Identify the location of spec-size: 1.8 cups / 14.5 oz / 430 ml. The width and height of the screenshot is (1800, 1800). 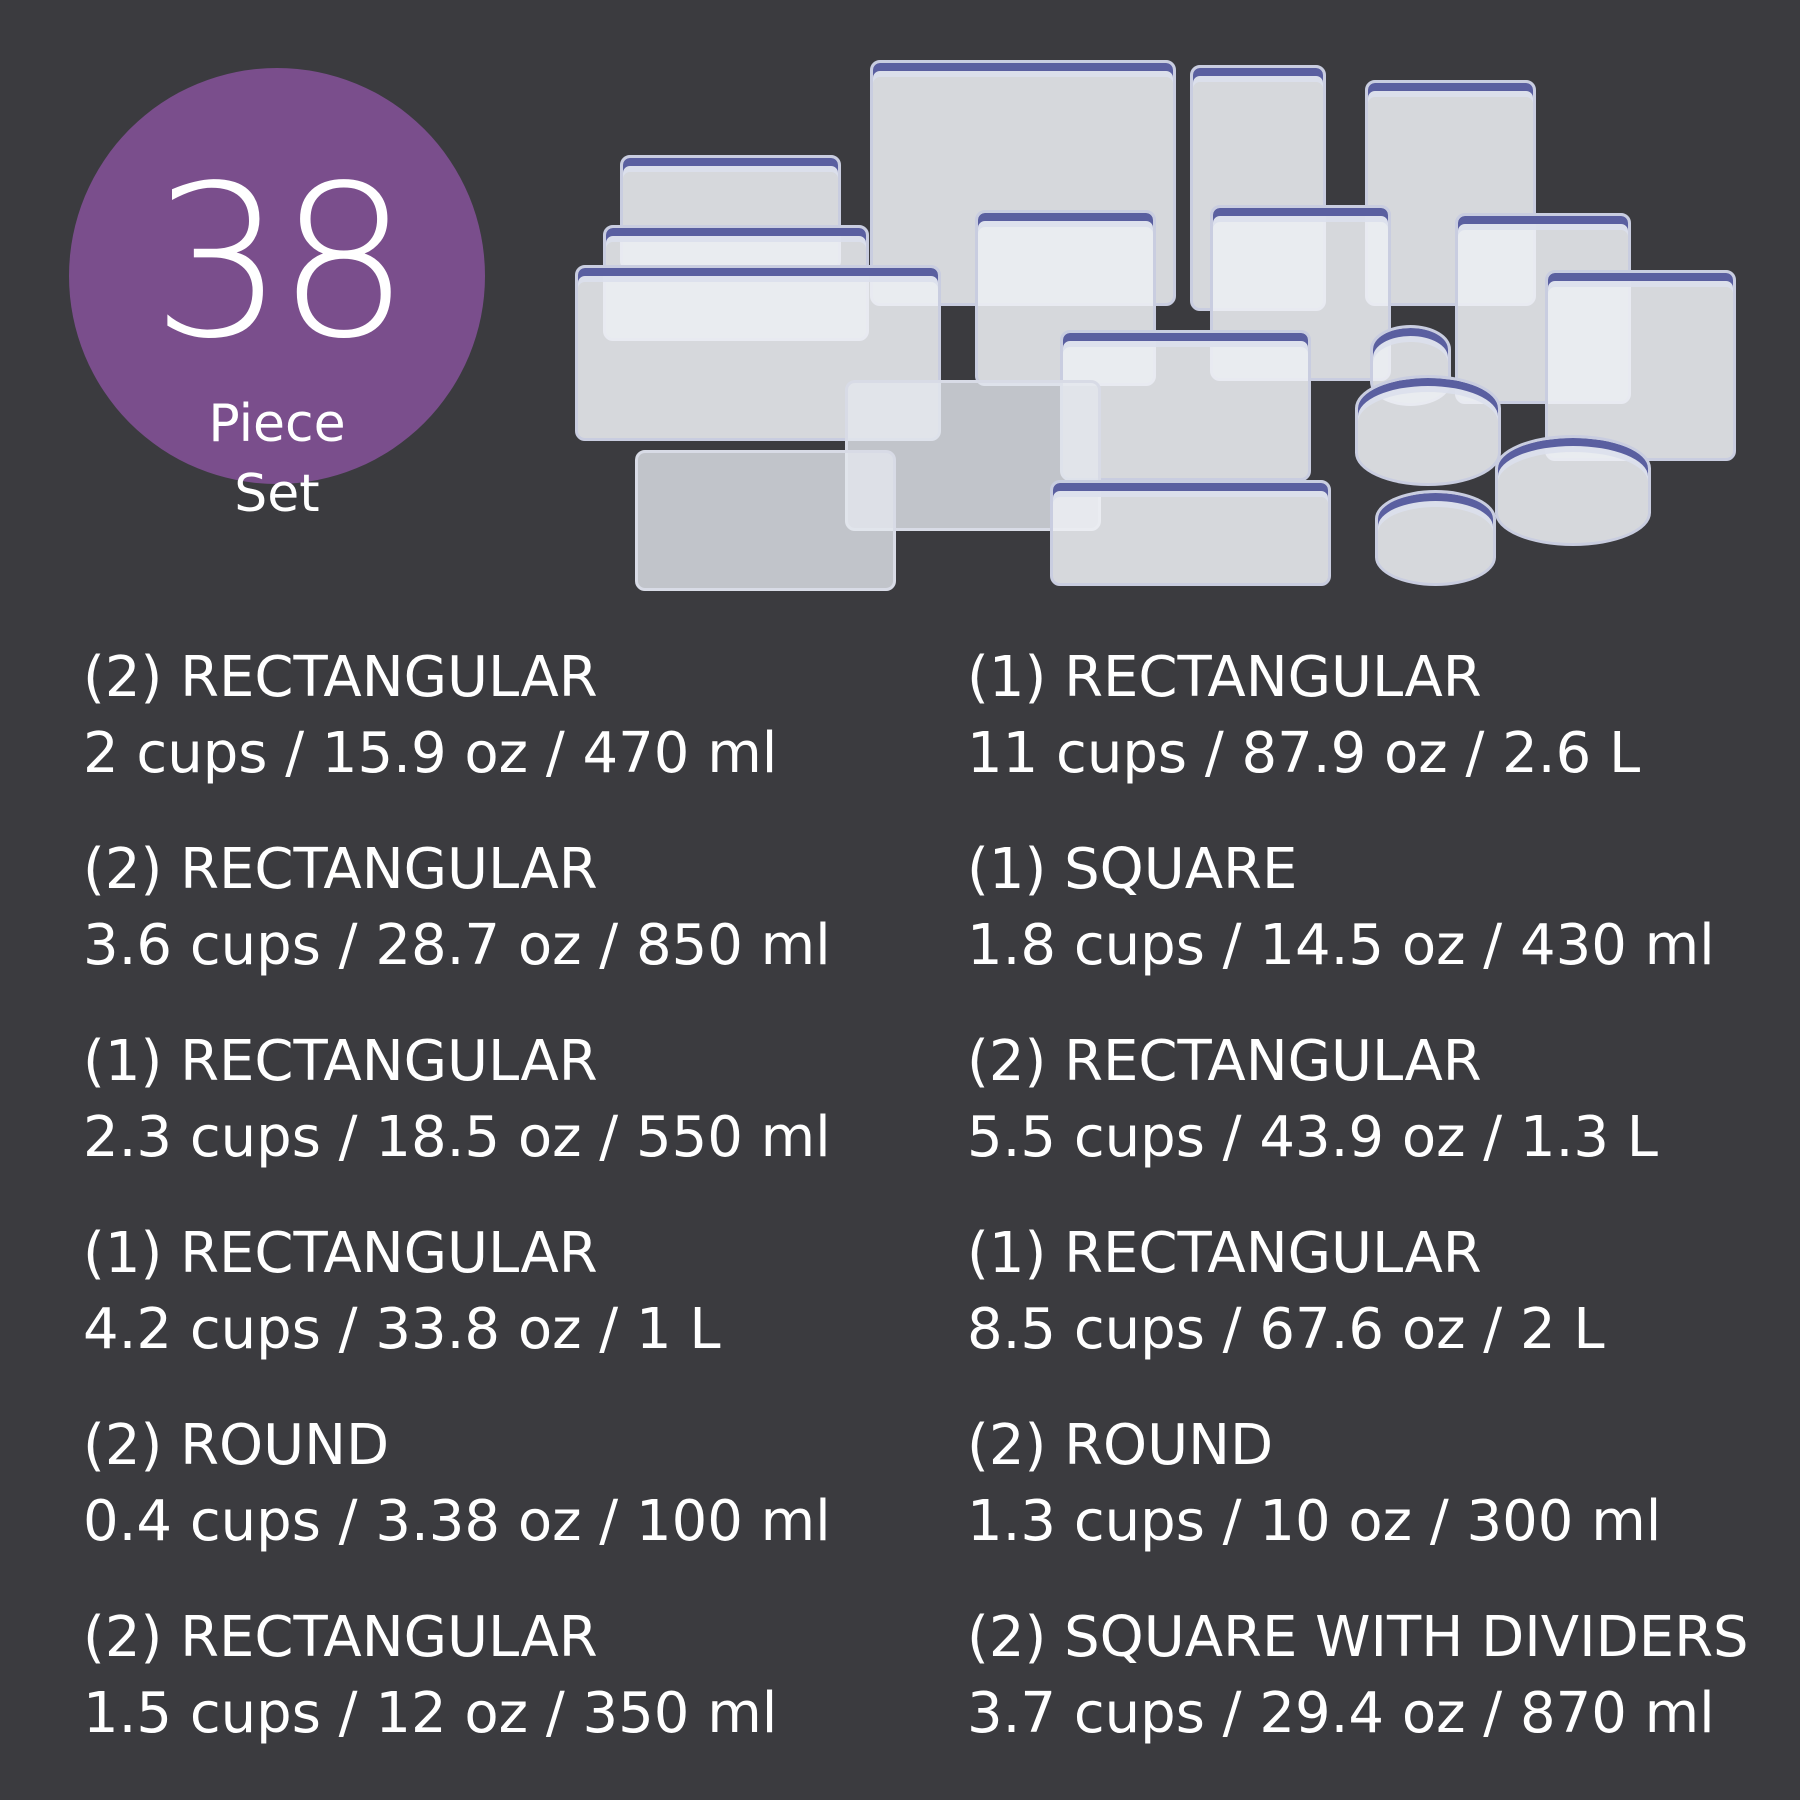
(1341, 945).